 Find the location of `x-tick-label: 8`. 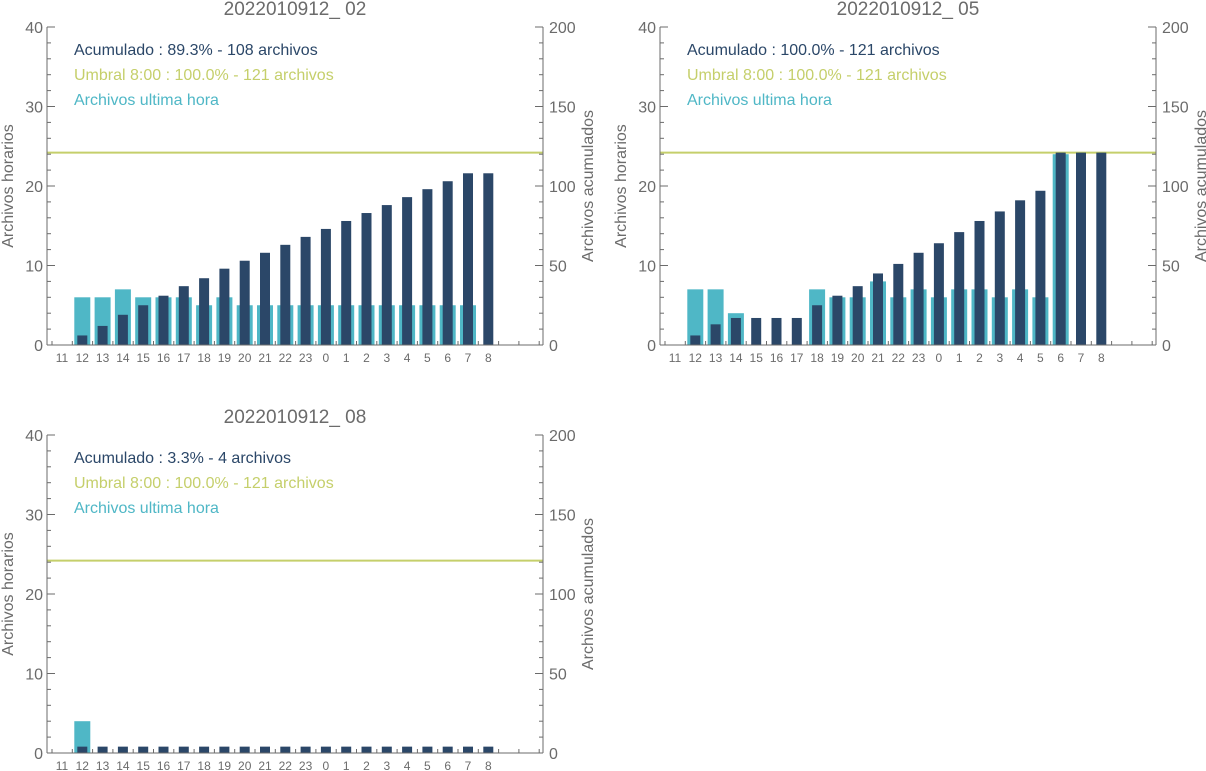

x-tick-label: 8 is located at coordinates (488, 358).